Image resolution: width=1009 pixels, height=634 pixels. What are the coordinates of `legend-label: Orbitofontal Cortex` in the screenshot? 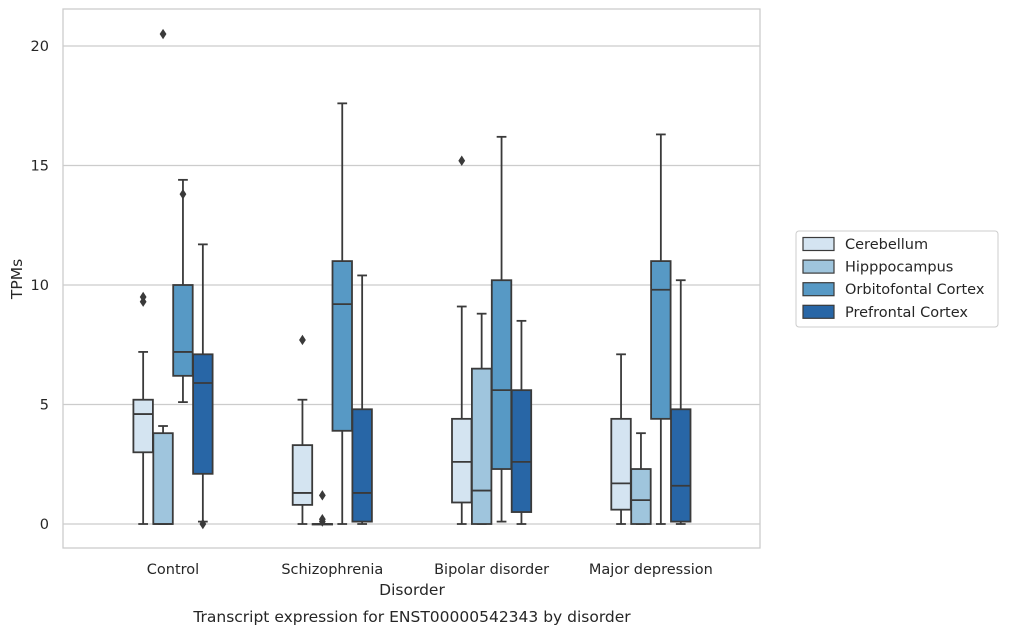 It's located at (915, 290).